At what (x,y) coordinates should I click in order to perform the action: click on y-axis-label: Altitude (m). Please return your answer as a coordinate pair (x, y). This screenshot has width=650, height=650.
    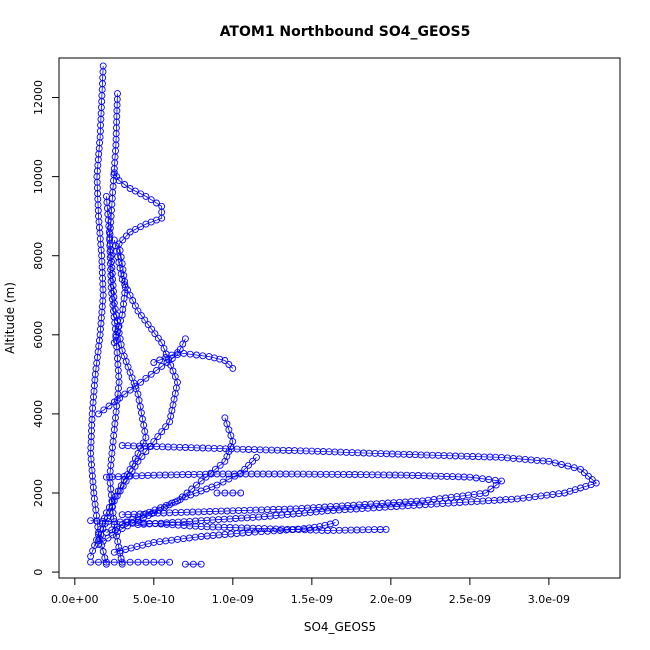
    Looking at the image, I should click on (10, 318).